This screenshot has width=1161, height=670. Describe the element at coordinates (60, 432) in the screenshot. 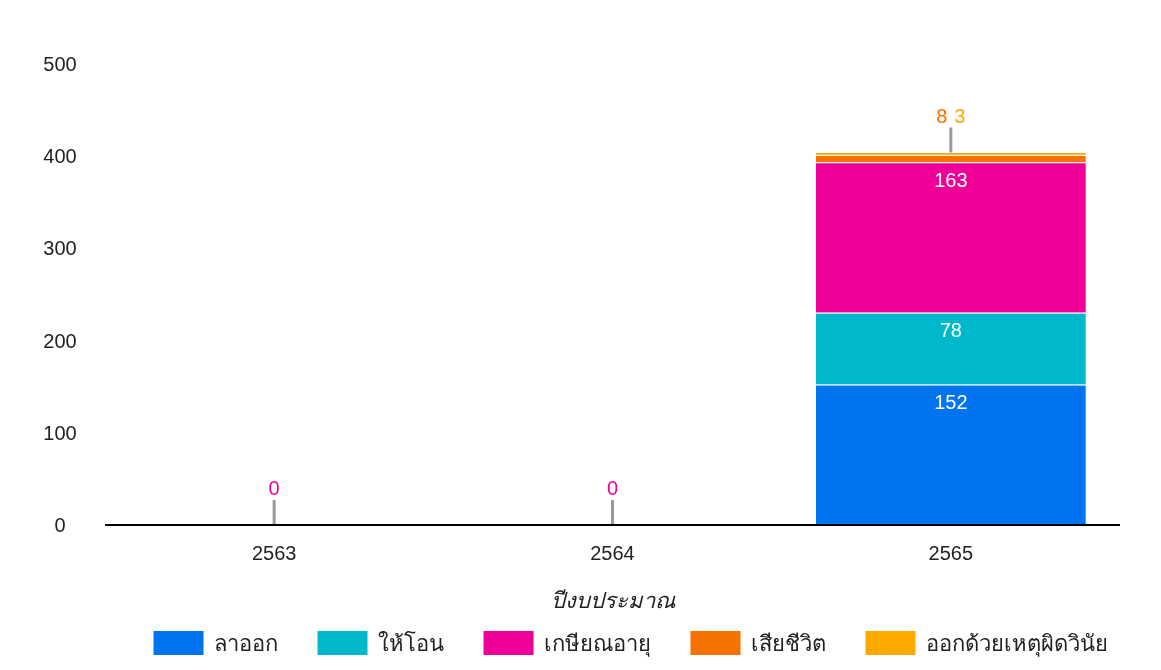

I see `y-tick-label: 100` at that location.